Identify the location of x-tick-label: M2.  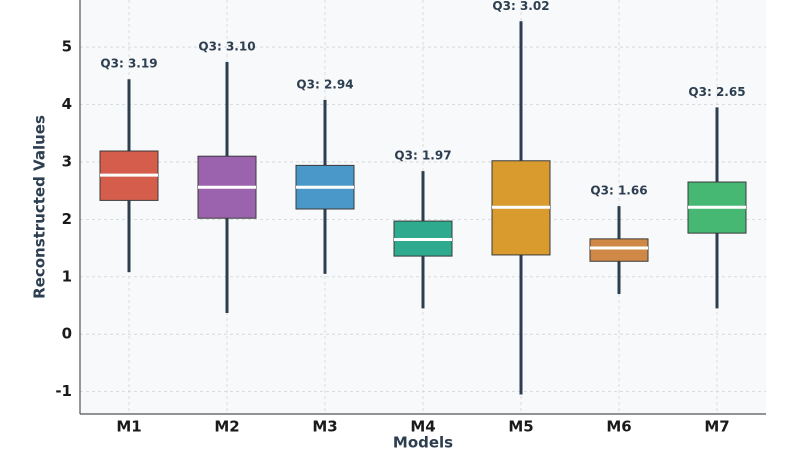
(226, 427).